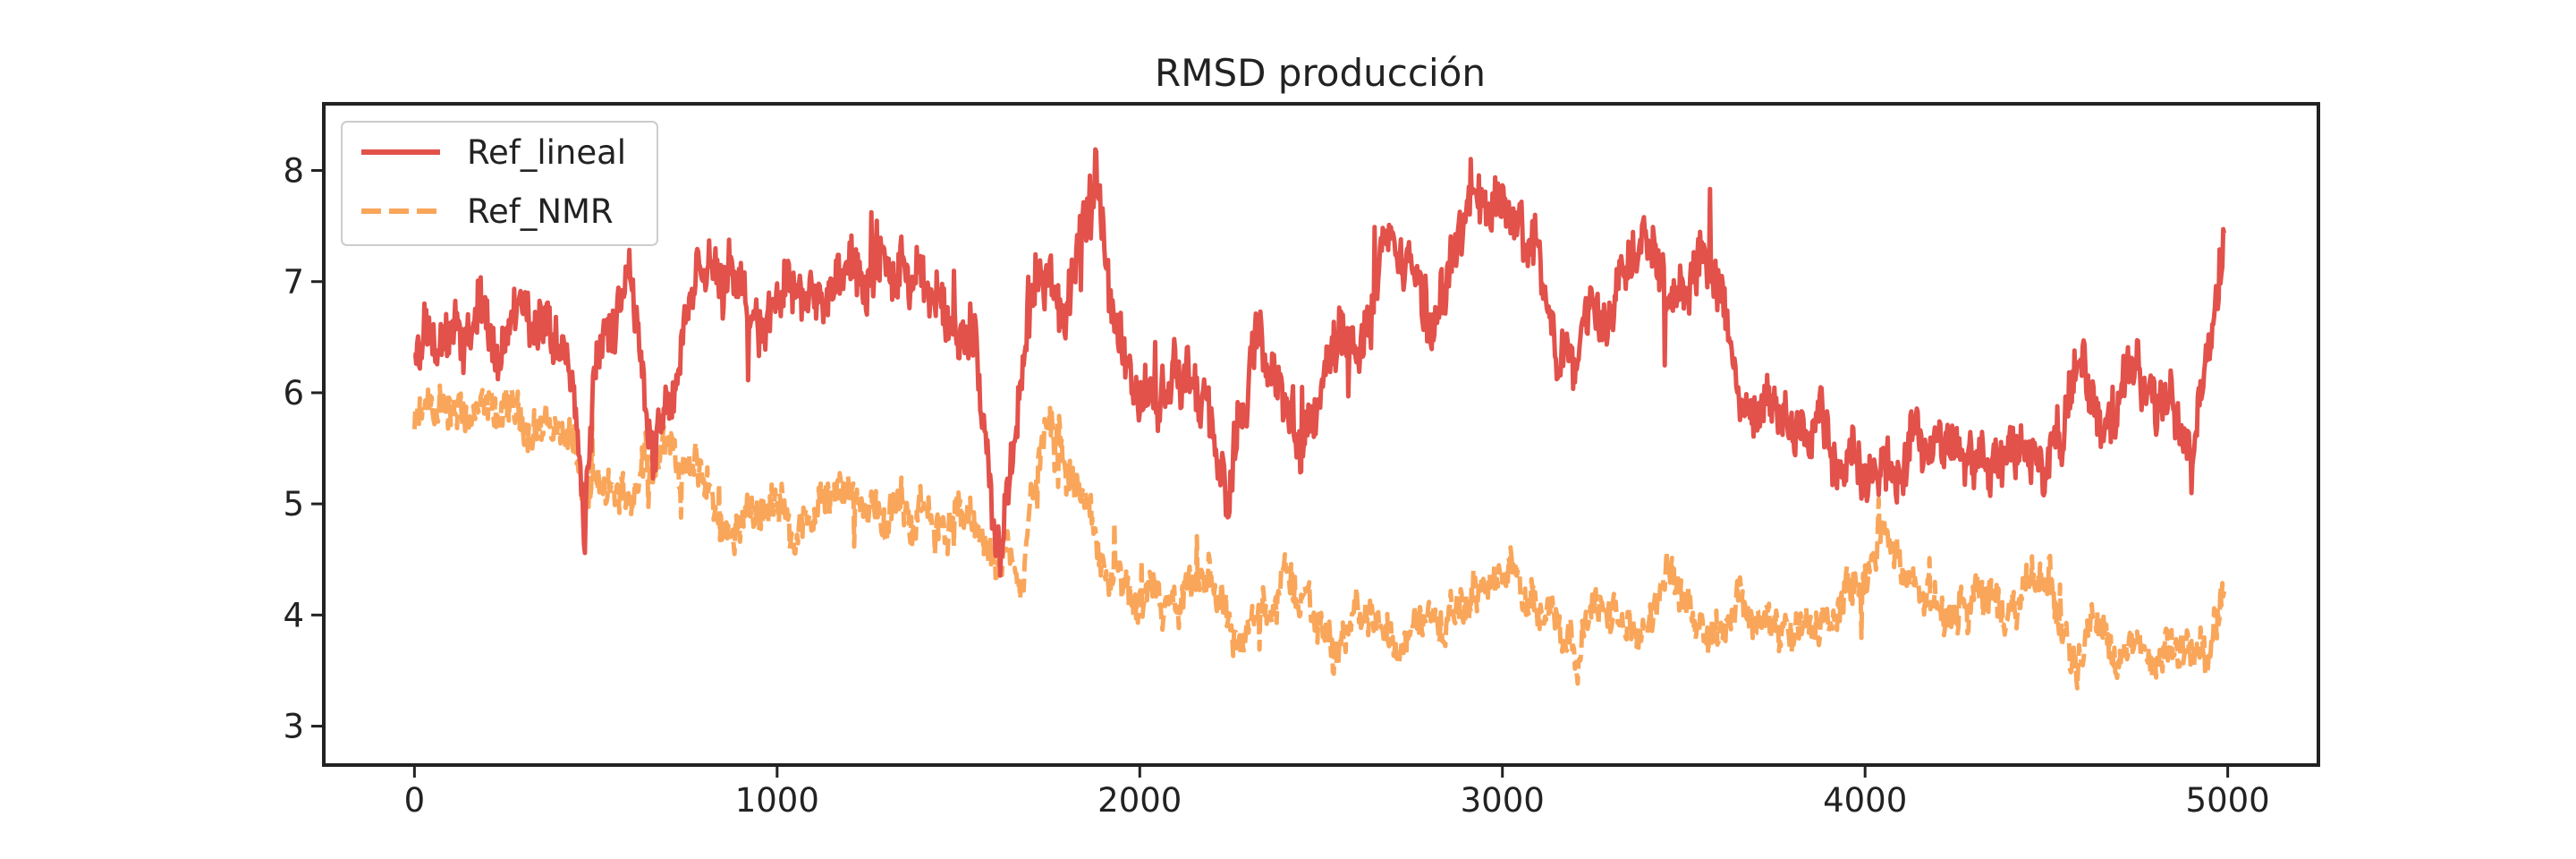  I want to click on legend: Ref_lineal Ref_NMR, so click(499, 183).